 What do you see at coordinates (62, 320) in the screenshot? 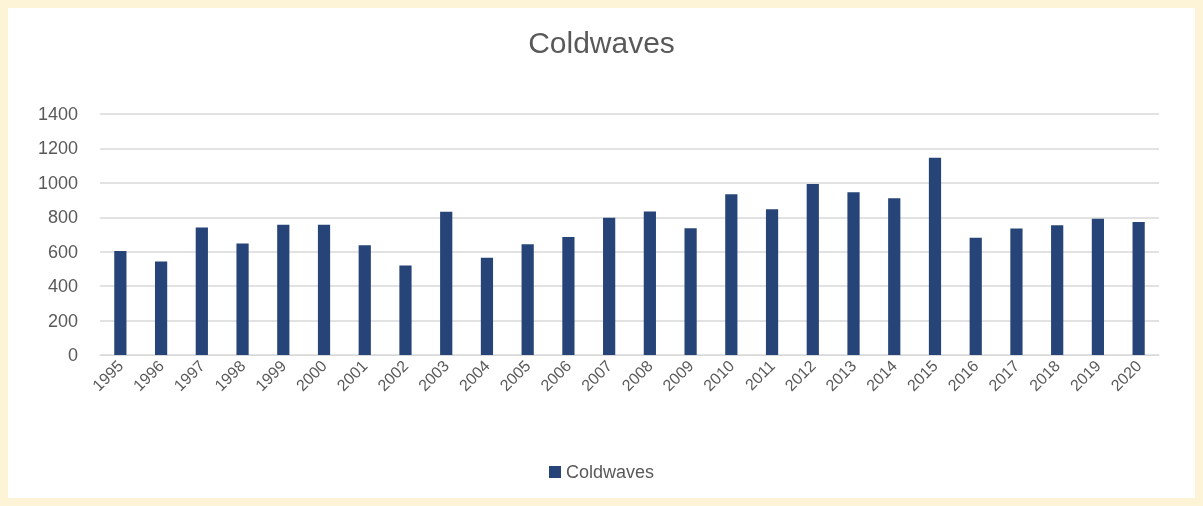
I see `y-tick-label: 200` at bounding box center [62, 320].